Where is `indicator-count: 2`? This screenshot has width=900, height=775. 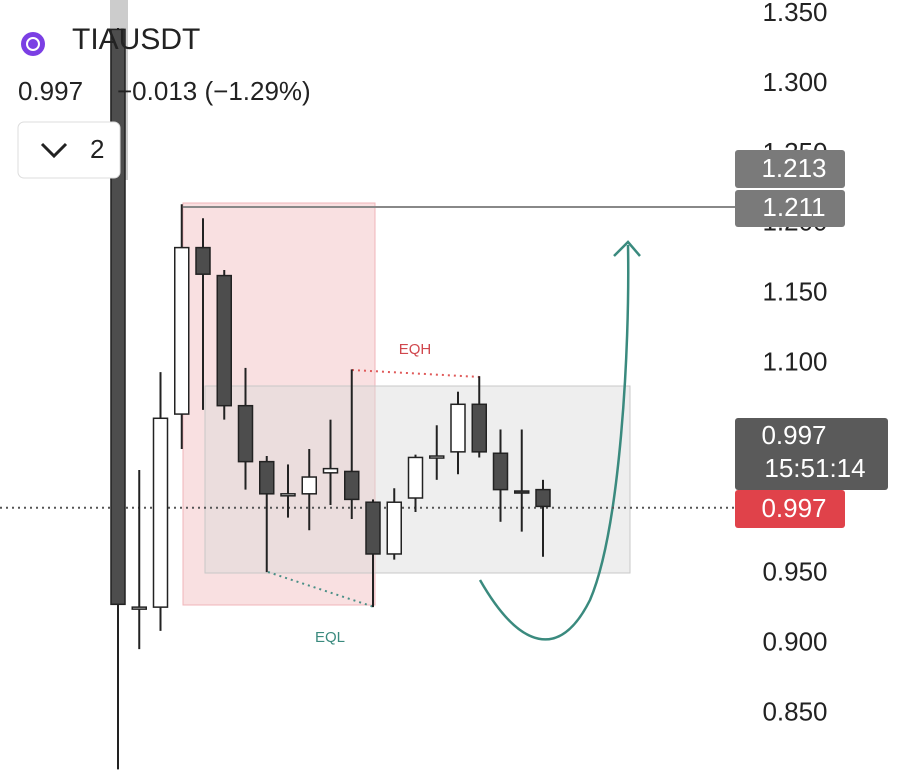 indicator-count: 2 is located at coordinates (97, 149).